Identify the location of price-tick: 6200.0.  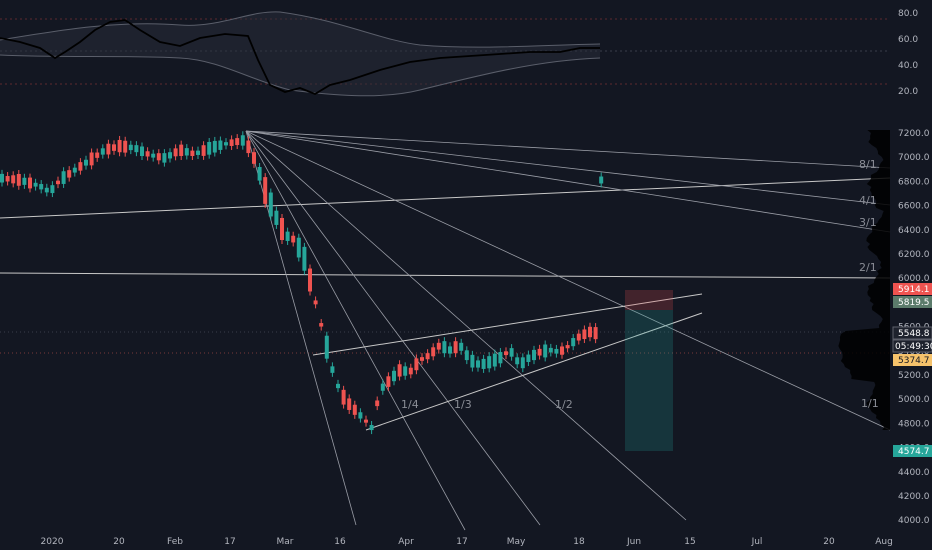
(914, 255).